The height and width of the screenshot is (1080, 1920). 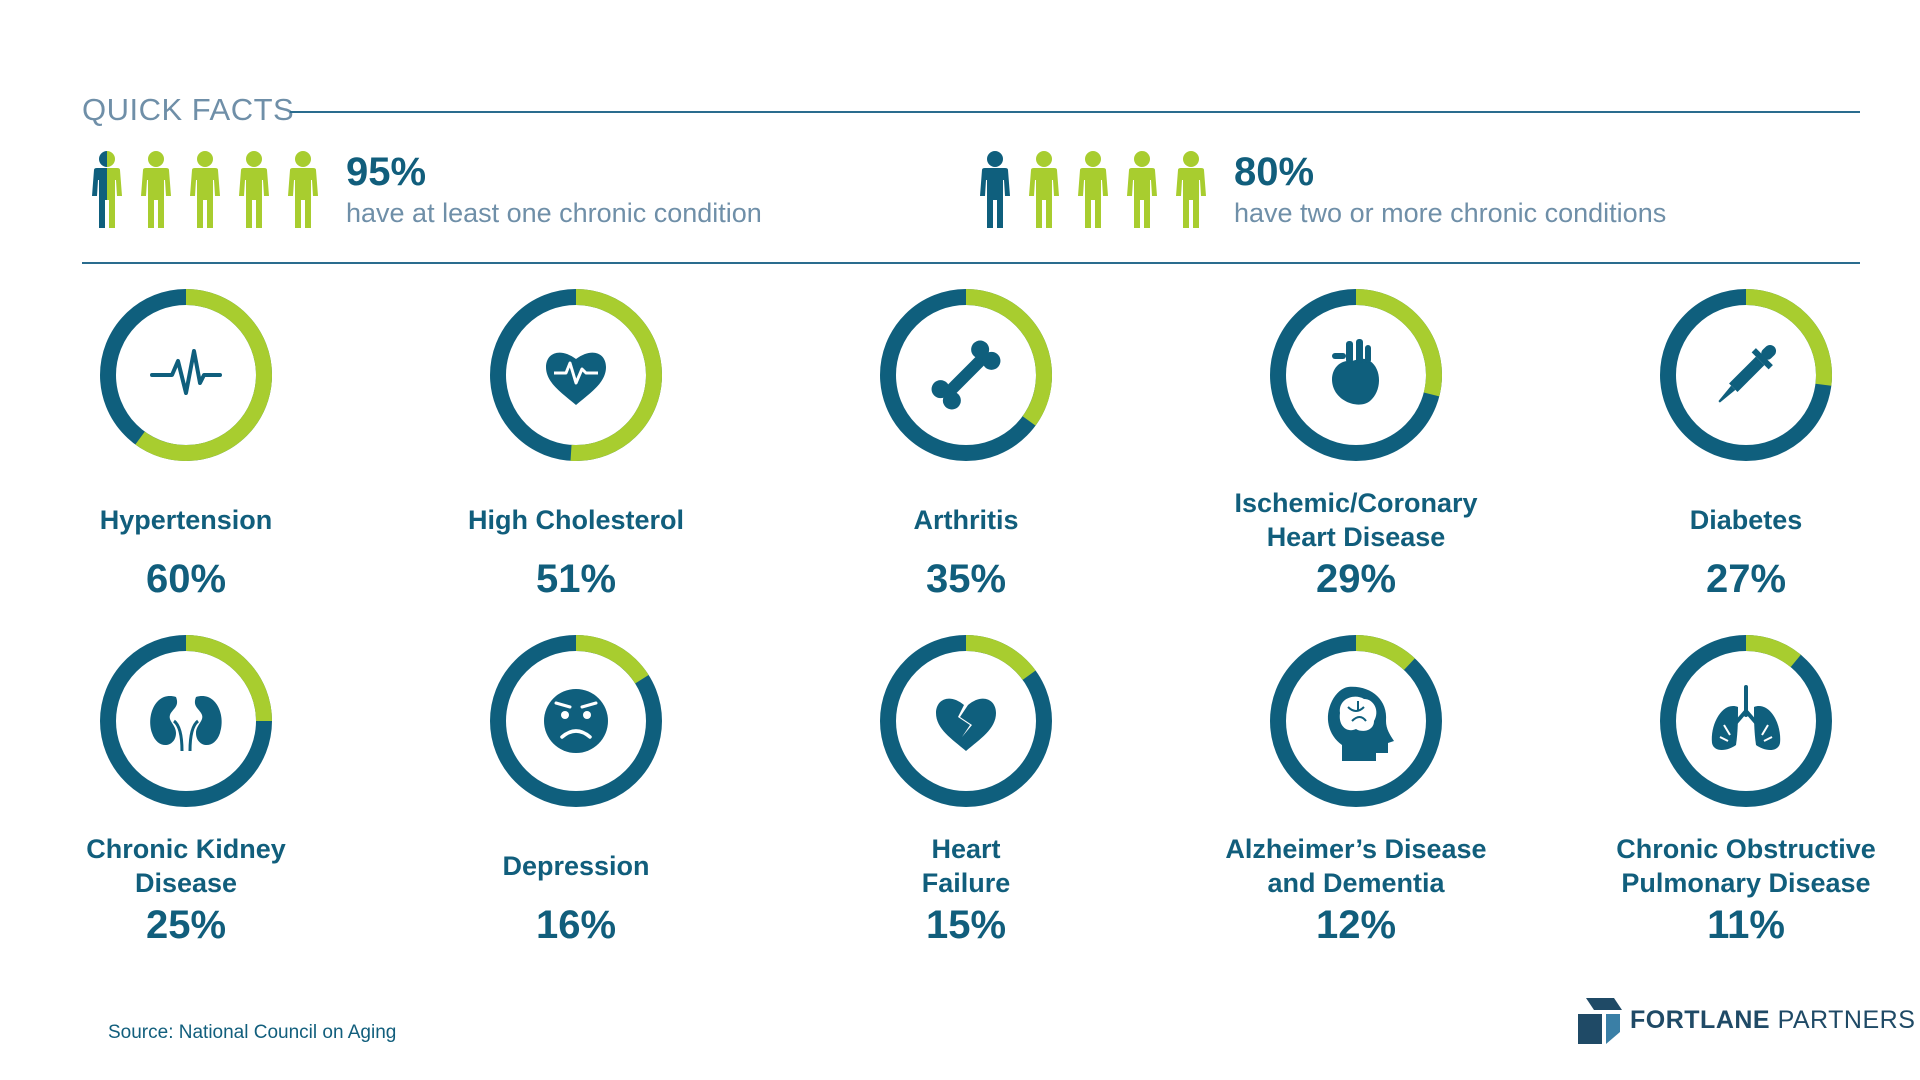 What do you see at coordinates (252, 1032) in the screenshot?
I see `source-note: Source: National Council on Aging` at bounding box center [252, 1032].